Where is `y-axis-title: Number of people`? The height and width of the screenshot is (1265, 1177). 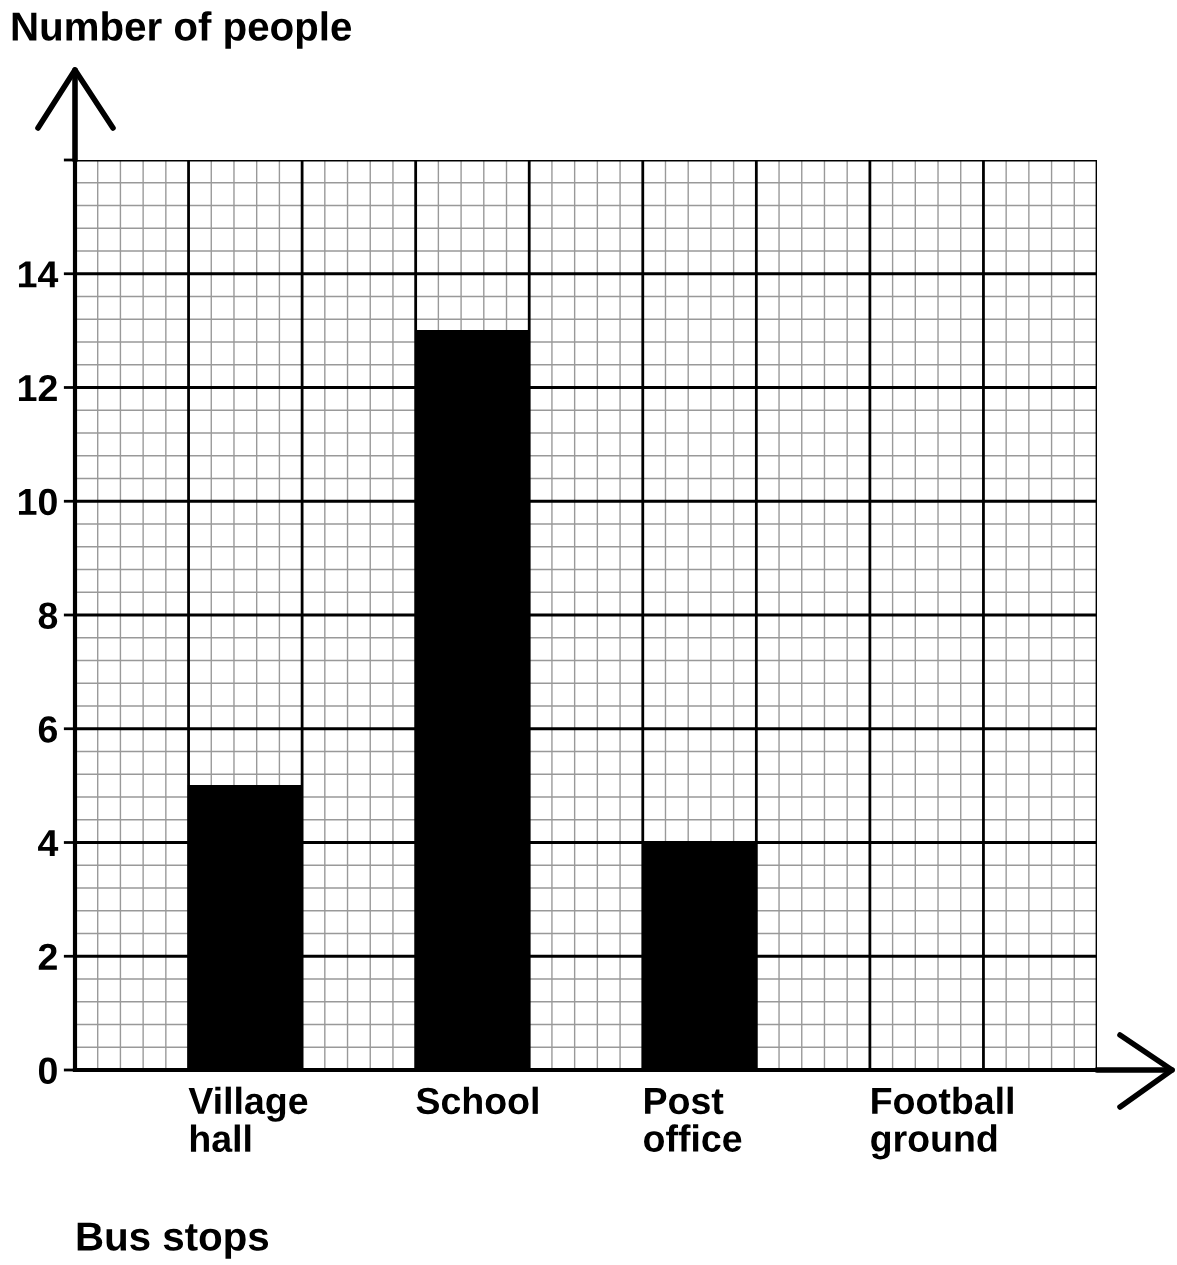 y-axis-title: Number of people is located at coordinates (182, 30).